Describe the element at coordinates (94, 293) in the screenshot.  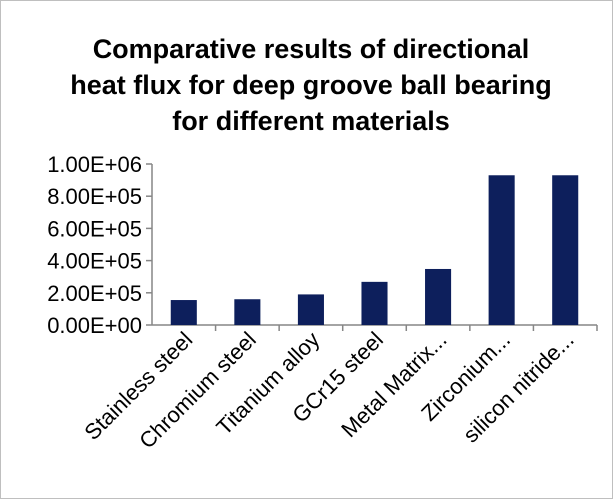
I see `y-tick-label: 2.00E+05` at that location.